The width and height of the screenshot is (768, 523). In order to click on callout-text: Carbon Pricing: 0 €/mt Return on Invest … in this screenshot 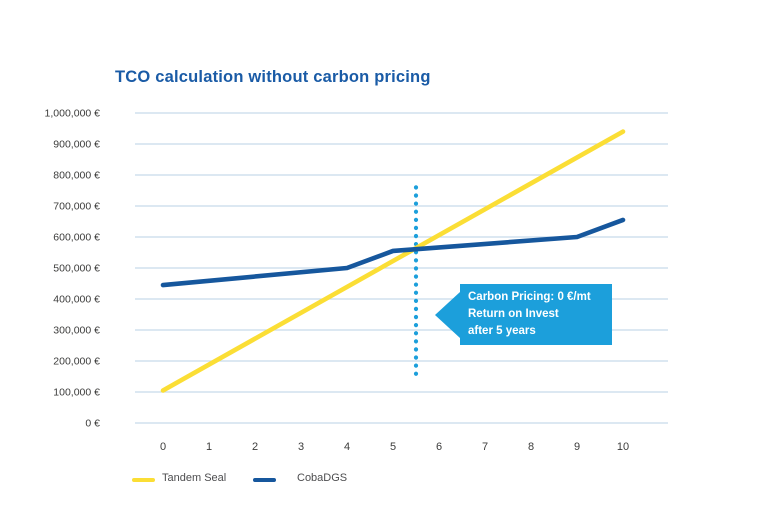, I will do `click(536, 312)`.